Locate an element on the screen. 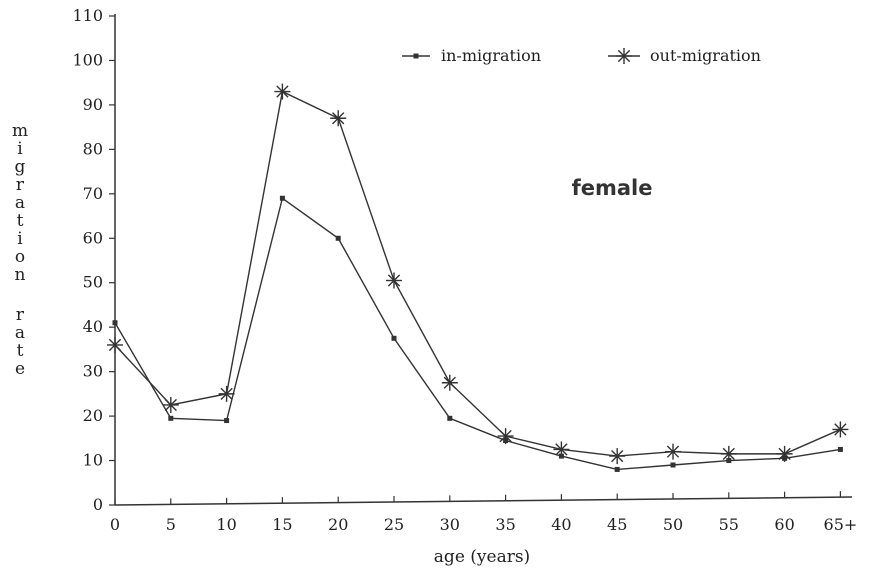  x-tick-label: 5 is located at coordinates (171, 524).